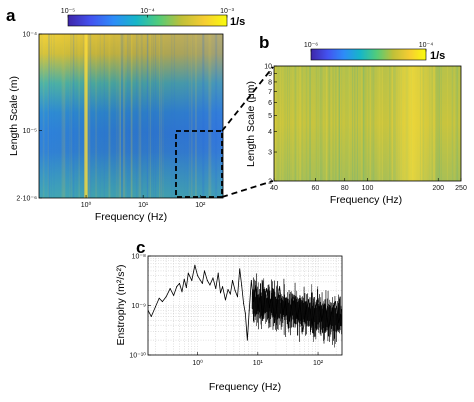 This screenshot has width=474, height=402. Describe the element at coordinates (270, 92) in the screenshot. I see `y-tick-label: 7` at that location.